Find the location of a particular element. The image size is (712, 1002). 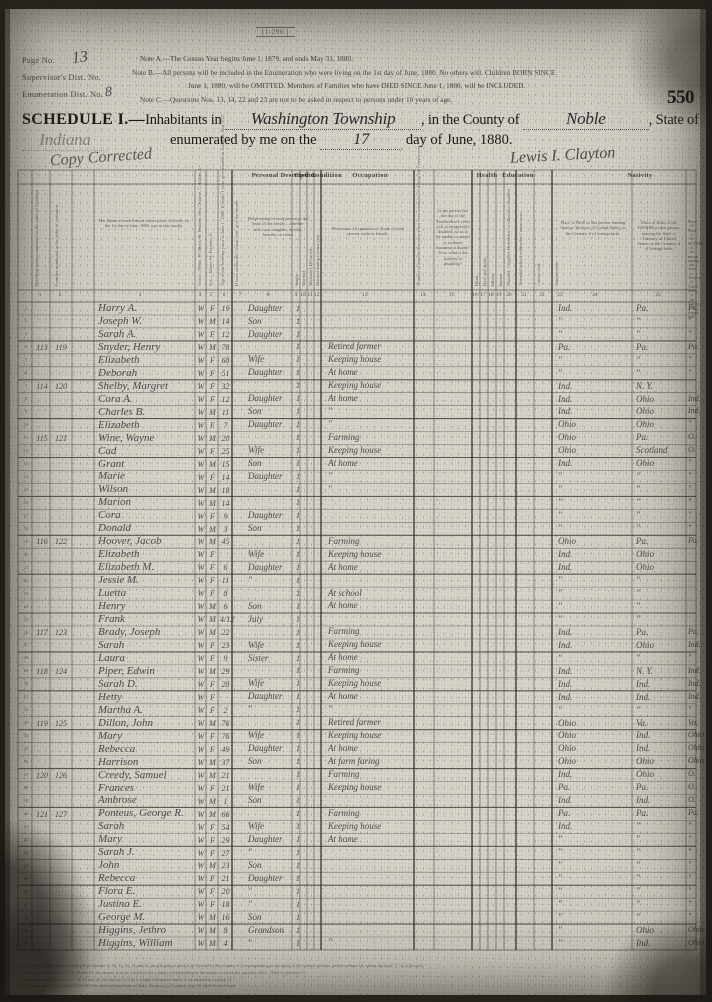

cell-birthplace-father: Ind. is located at coordinates (643, 683).